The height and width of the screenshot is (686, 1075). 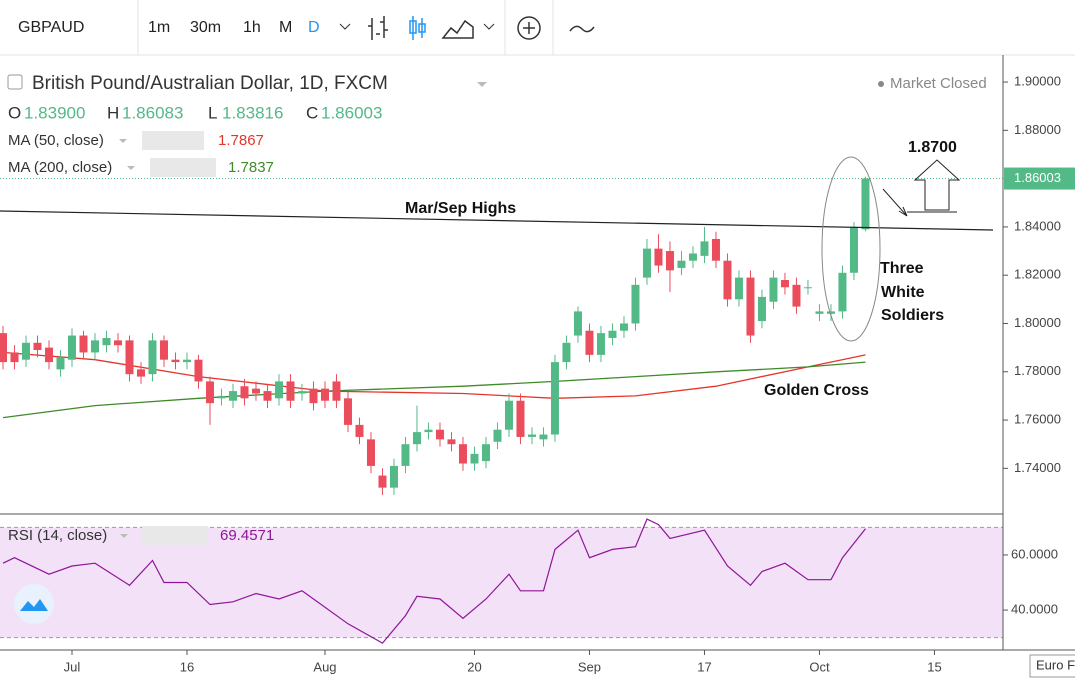 What do you see at coordinates (1037, 467) in the screenshot?
I see `y-tick-label: 1.74000` at bounding box center [1037, 467].